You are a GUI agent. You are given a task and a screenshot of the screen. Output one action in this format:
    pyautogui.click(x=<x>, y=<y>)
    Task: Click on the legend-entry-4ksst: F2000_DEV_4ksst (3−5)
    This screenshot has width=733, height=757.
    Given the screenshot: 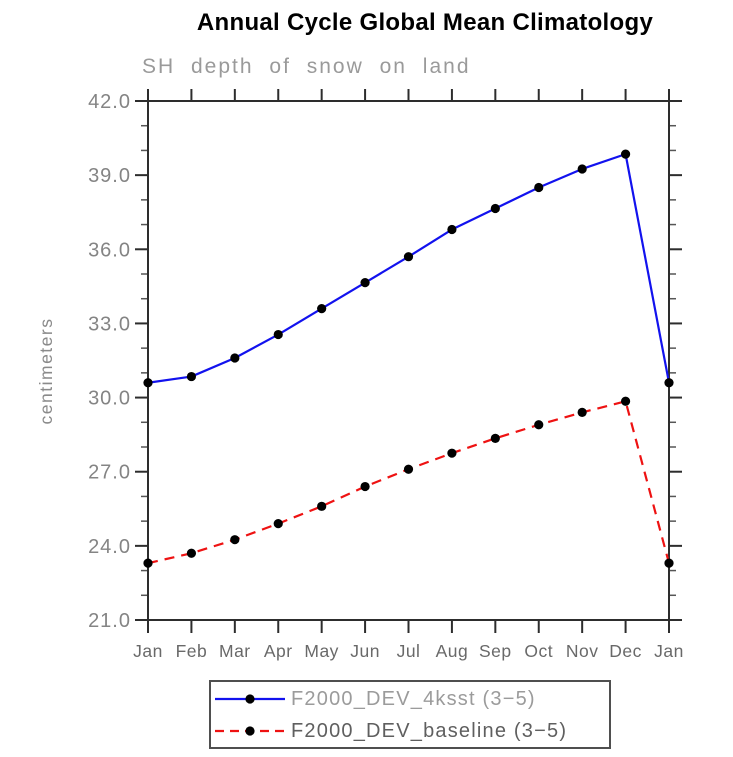 What is the action you would take?
    pyautogui.click(x=411, y=699)
    